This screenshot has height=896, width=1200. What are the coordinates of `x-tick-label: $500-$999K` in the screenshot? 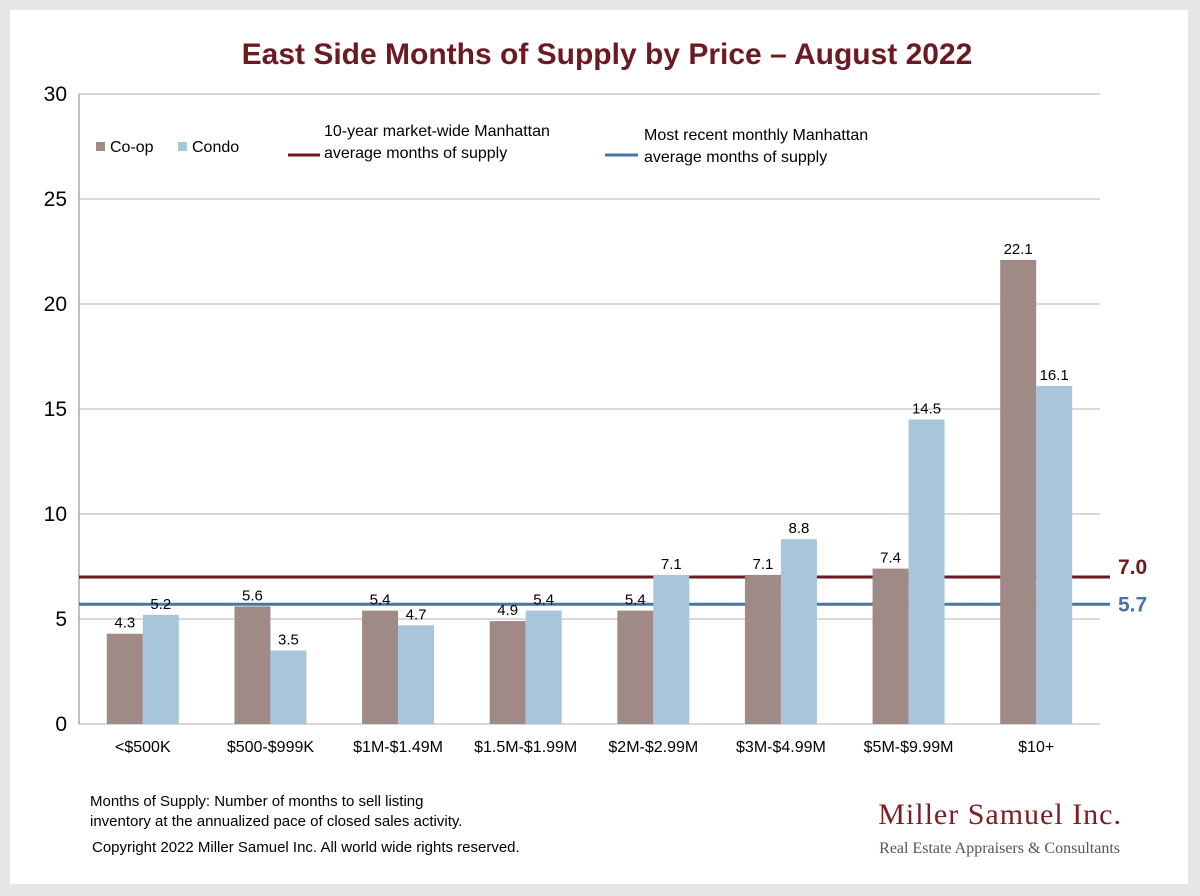 It's located at (271, 747).